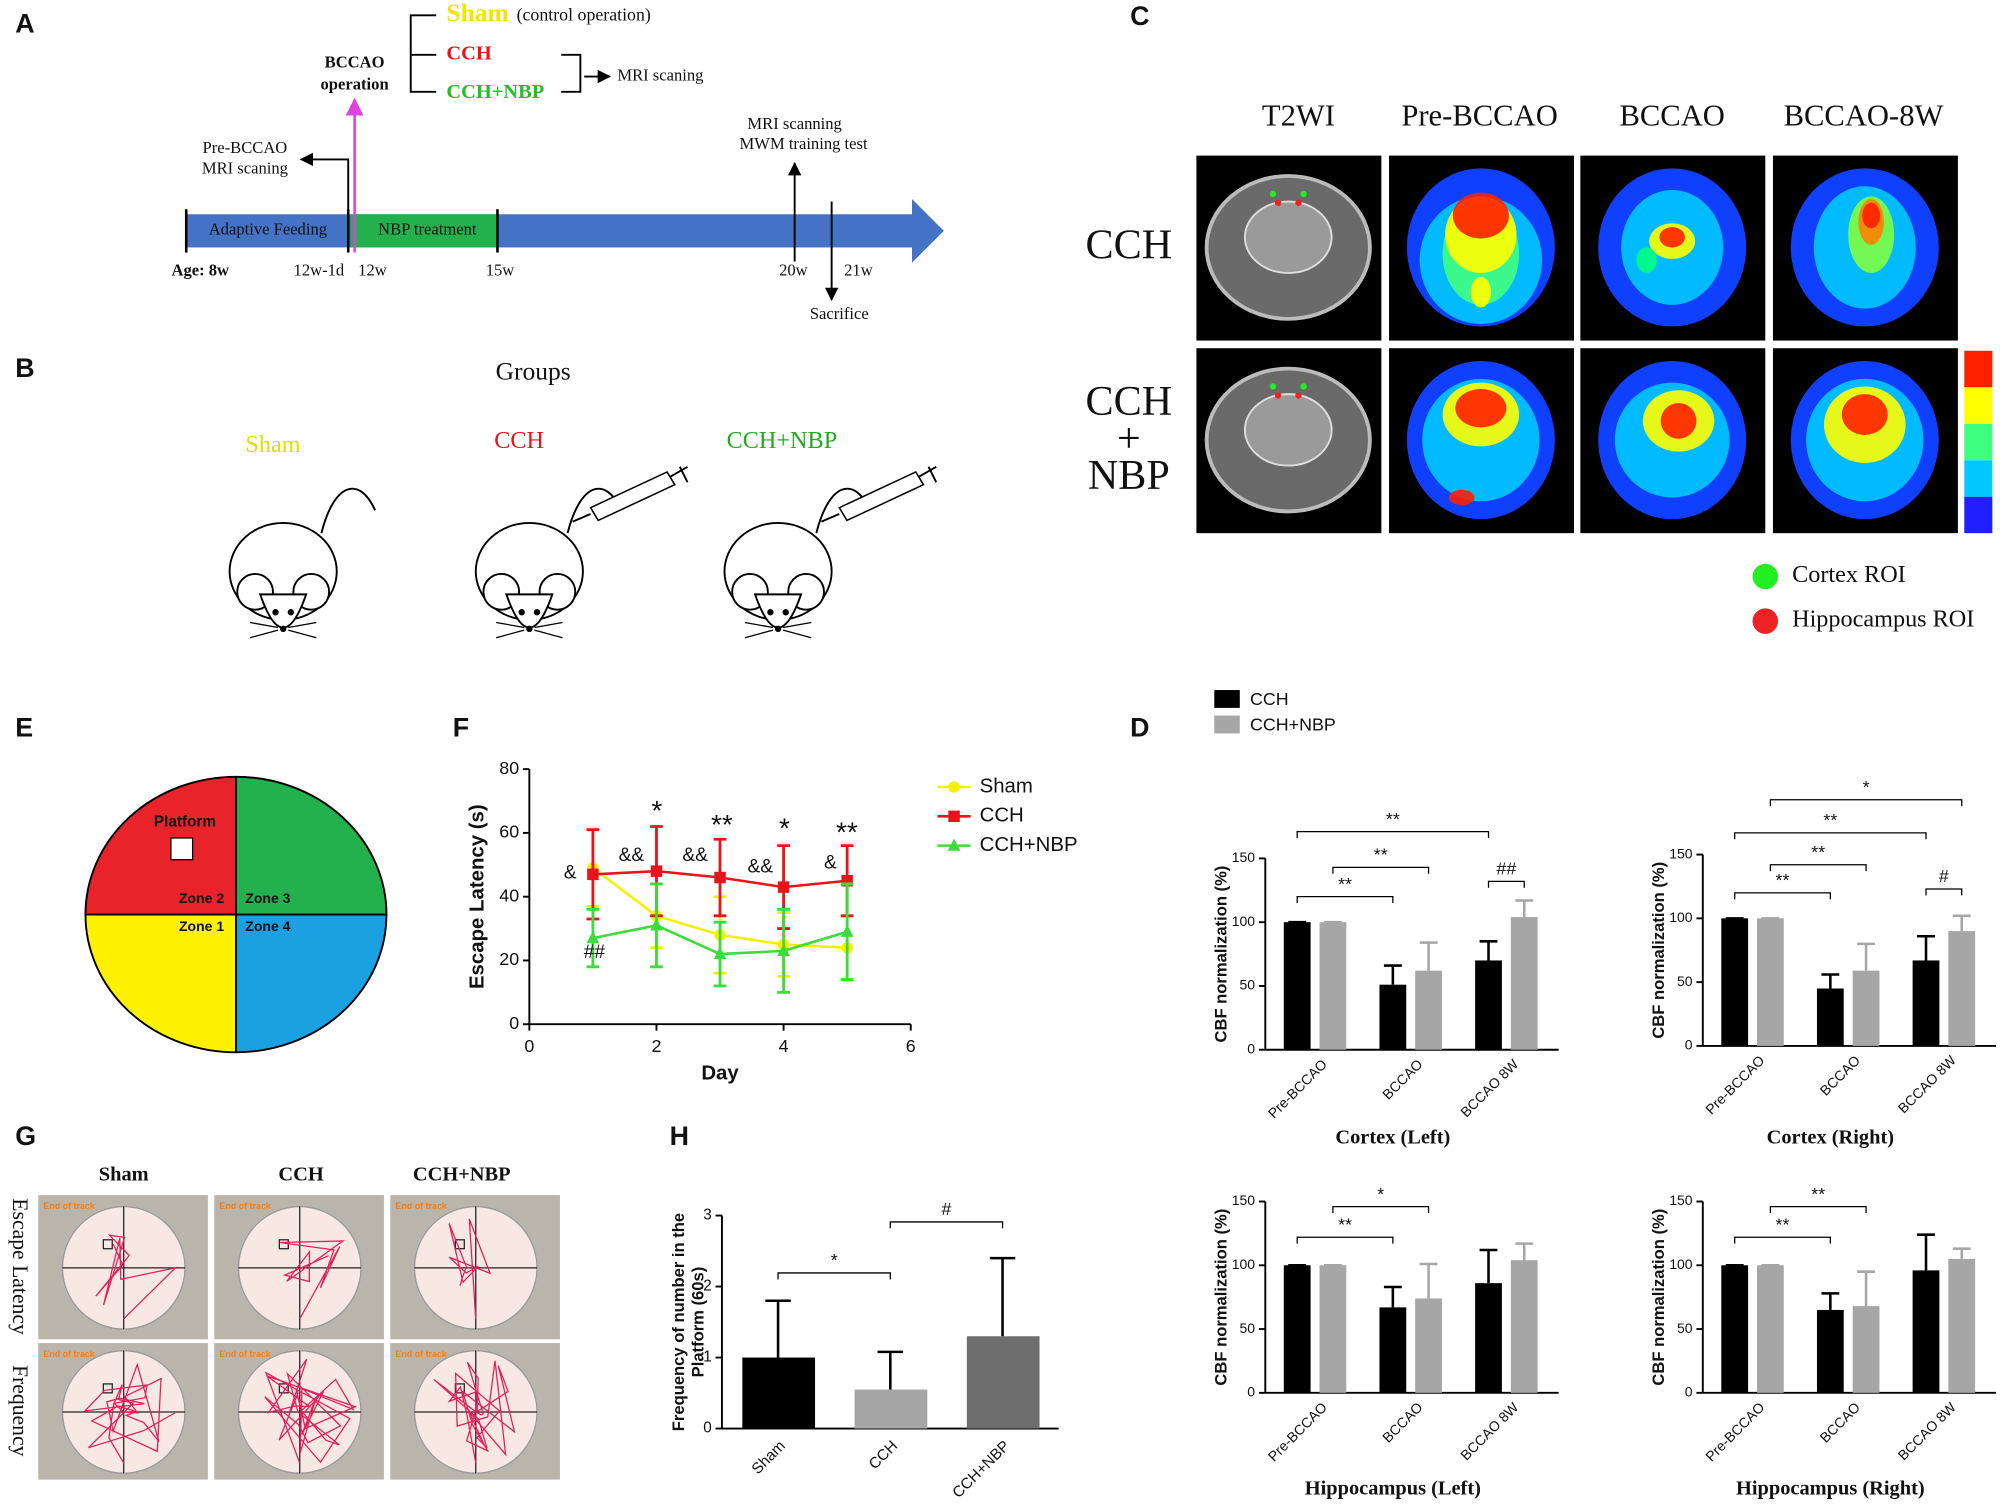 The image size is (2000, 1507). Describe the element at coordinates (720, 1073) in the screenshot. I see `x-axis-label: Day` at that location.